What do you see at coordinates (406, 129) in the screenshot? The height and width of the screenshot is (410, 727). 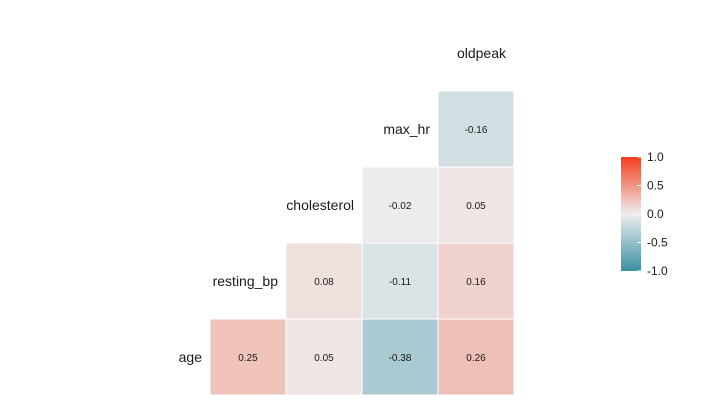 I see `variable-label-max_hr: max_hr` at bounding box center [406, 129].